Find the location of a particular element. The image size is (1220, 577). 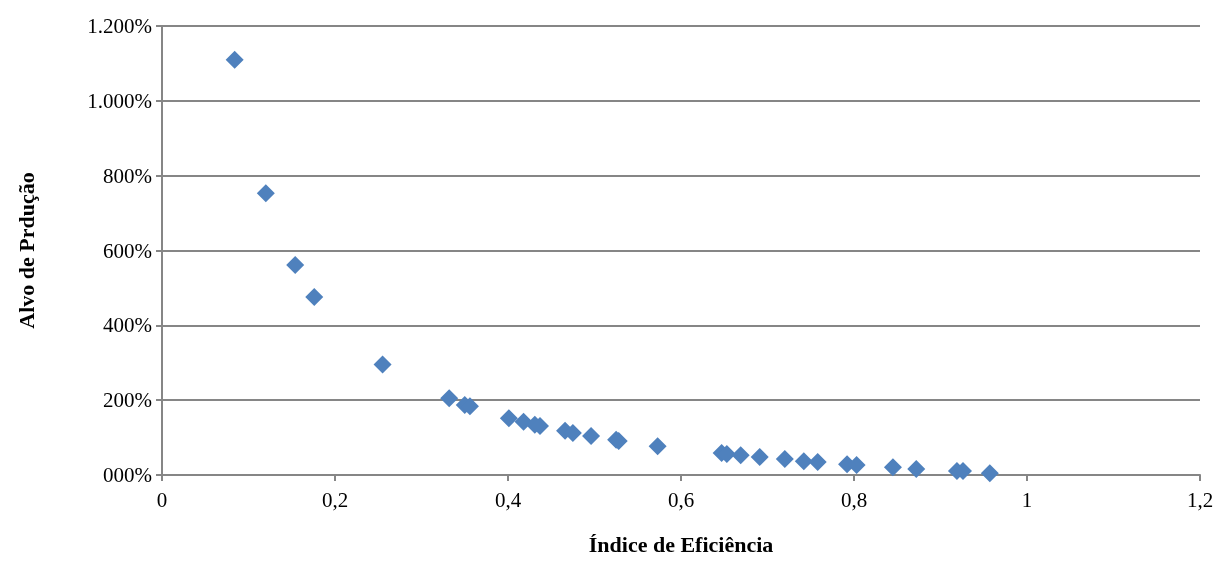

y-tick-label: 1.200% is located at coordinates (119, 26).